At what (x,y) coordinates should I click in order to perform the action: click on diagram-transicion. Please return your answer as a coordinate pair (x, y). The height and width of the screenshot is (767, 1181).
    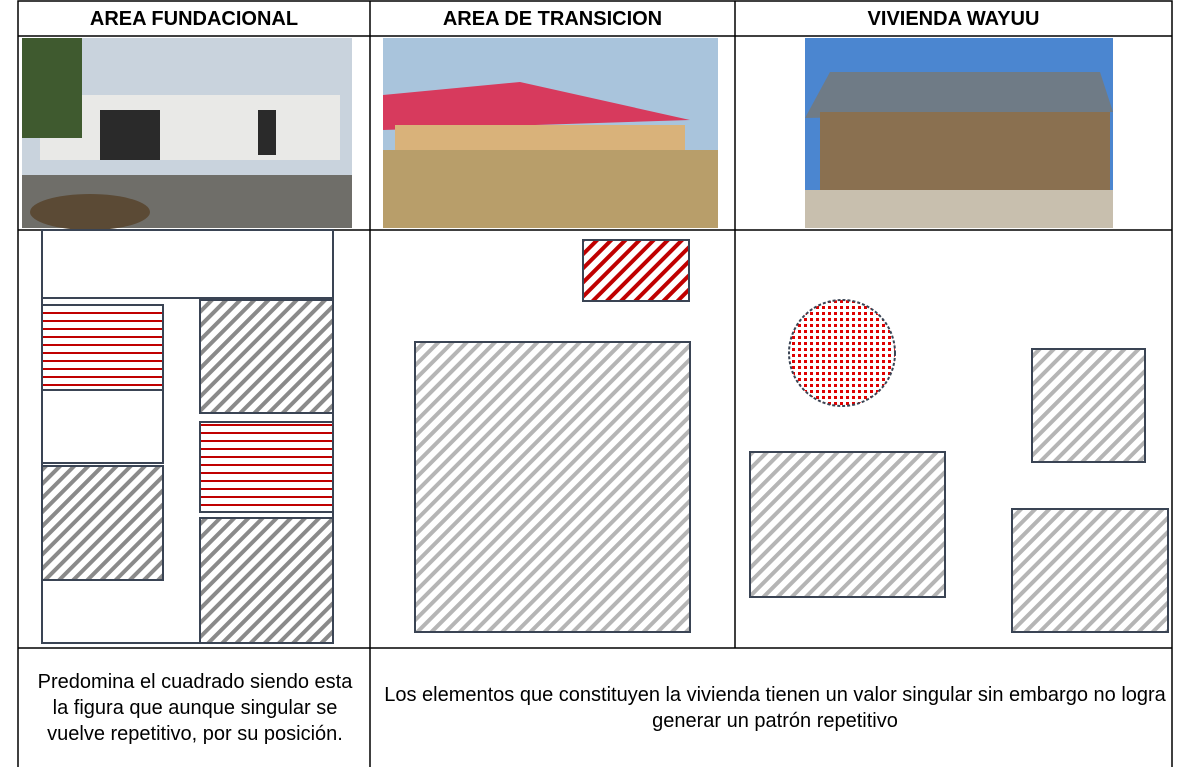
    Looking at the image, I should click on (552, 436).